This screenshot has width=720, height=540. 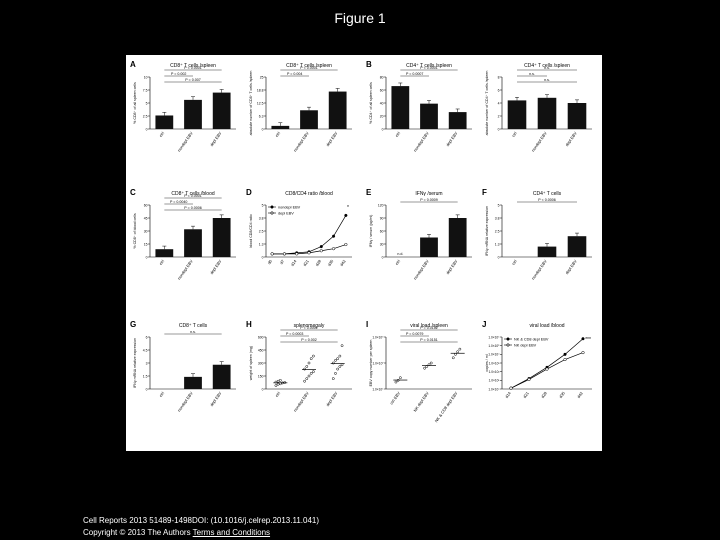 I want to click on y-axis-label: % CD8⁺ of all spleen cells, so click(x=135, y=103).